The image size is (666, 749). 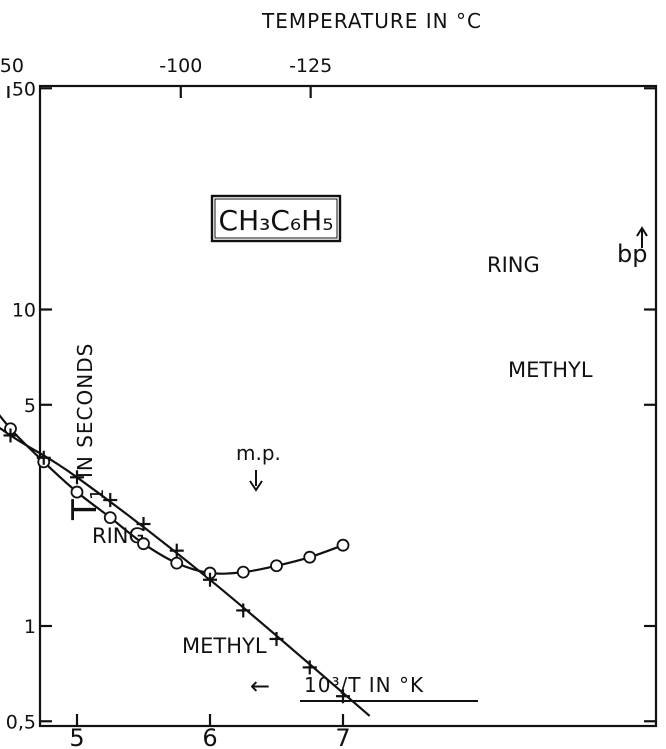 I want to click on y-axis-label-rest: IN SECONDS, so click(x=85, y=410).